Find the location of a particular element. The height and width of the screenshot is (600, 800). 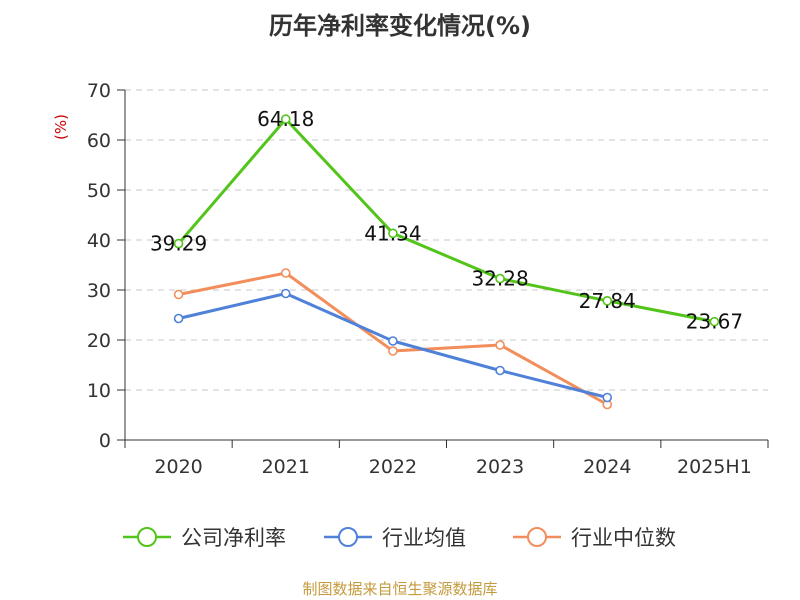

y-tick-label: 40 is located at coordinates (99, 241).